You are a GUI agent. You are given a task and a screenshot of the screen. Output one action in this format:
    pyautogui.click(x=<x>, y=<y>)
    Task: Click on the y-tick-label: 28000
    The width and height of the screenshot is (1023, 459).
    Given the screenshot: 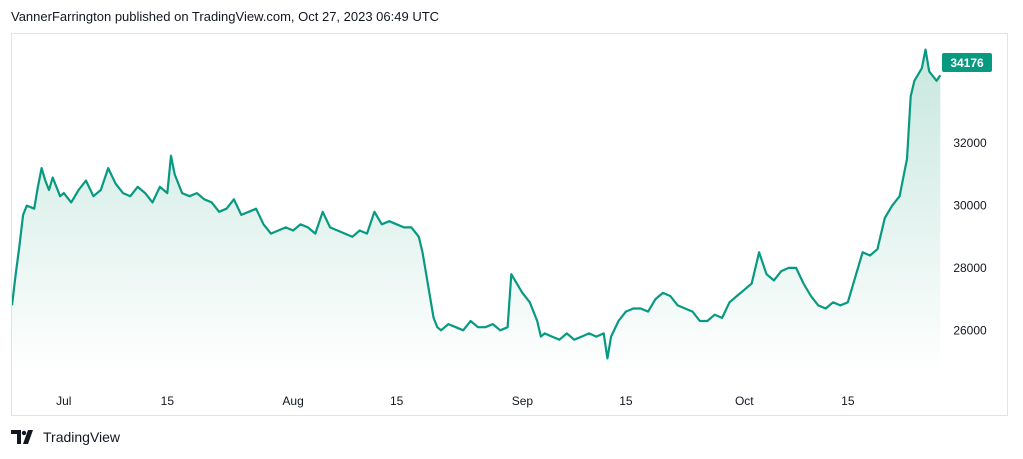 What is the action you would take?
    pyautogui.click(x=970, y=268)
    